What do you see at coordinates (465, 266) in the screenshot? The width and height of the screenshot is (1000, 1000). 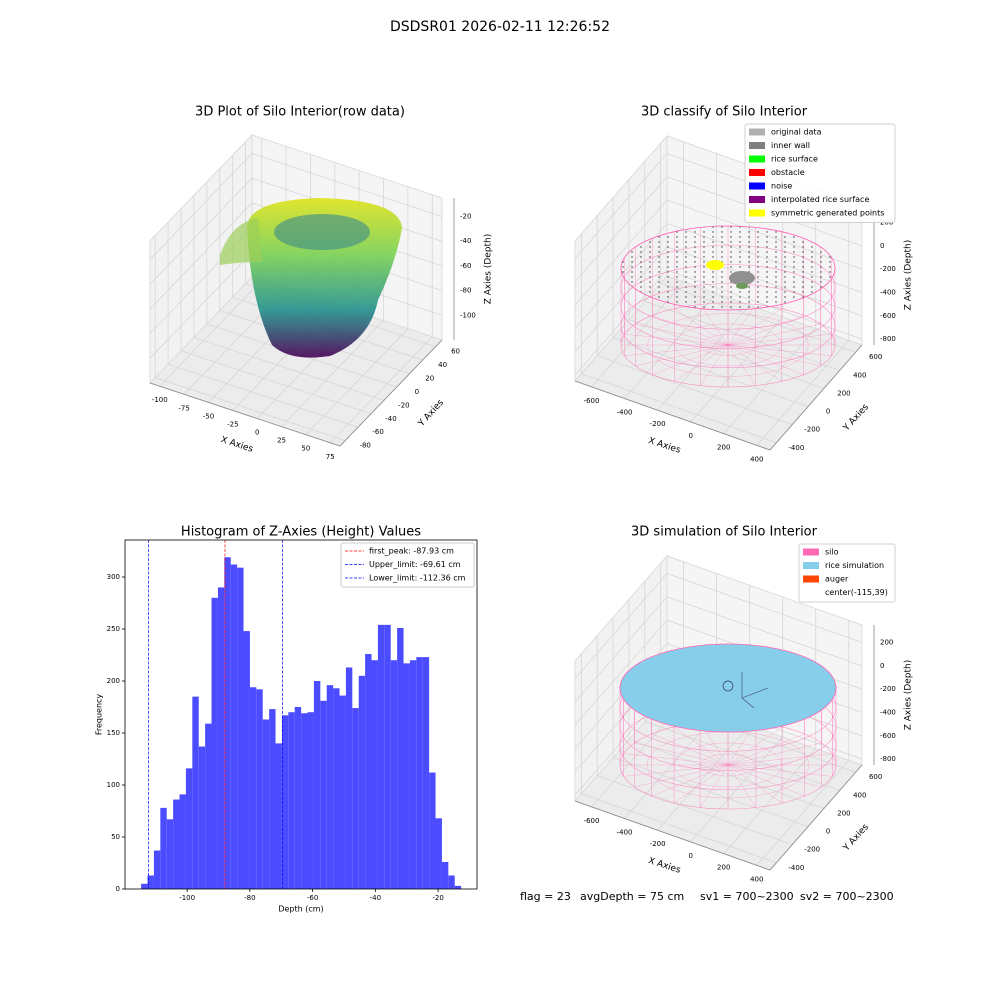 I see `z-tick-label: -60` at bounding box center [465, 266].